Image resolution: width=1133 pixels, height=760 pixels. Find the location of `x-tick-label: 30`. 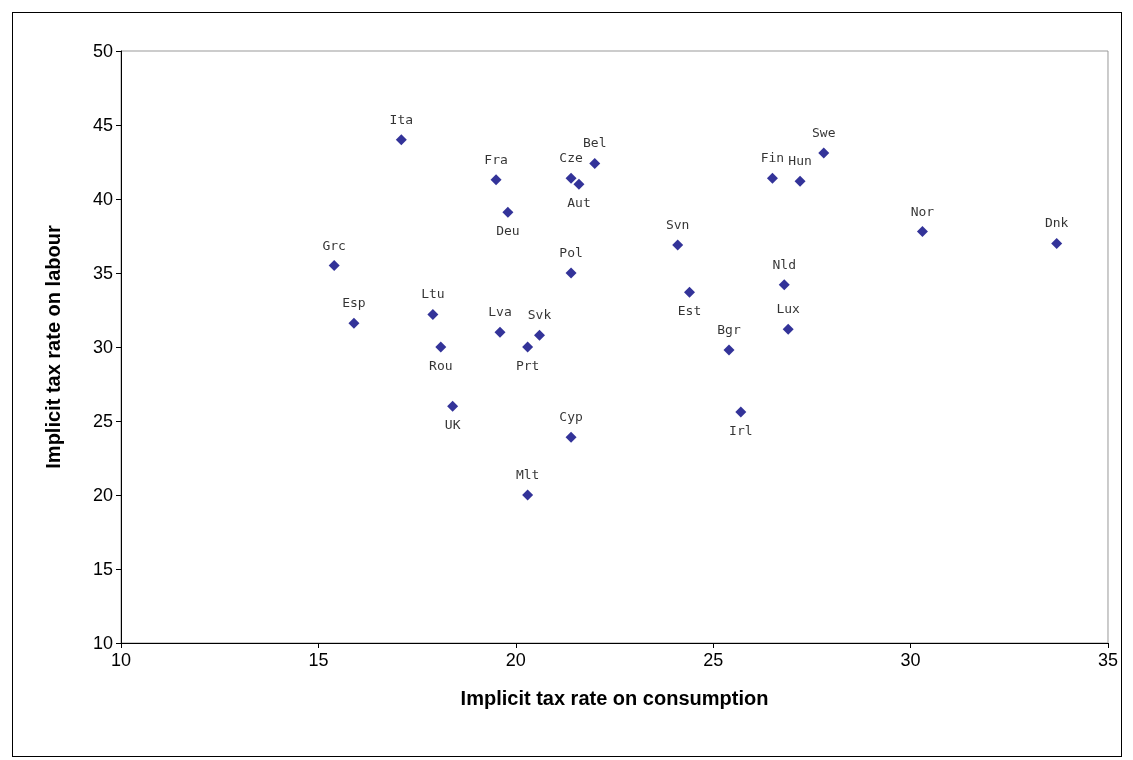

x-tick-label: 30 is located at coordinates (910, 660).